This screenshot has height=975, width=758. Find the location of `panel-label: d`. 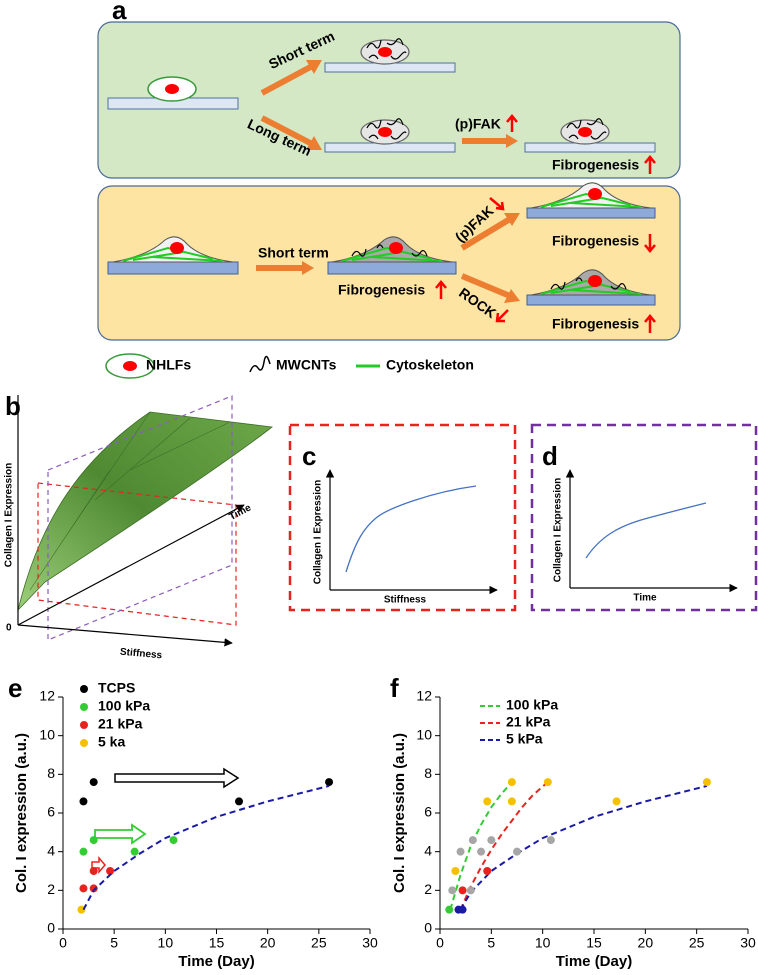

panel-label: d is located at coordinates (550, 456).